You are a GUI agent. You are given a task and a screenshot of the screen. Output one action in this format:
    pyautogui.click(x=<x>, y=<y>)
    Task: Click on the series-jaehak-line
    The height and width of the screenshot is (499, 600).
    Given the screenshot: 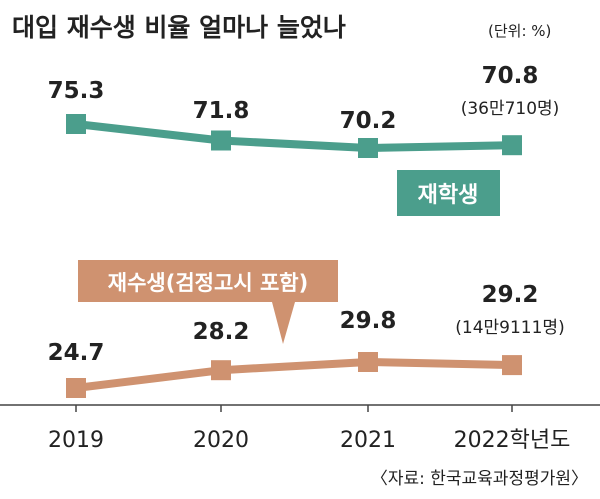 What is the action you would take?
    pyautogui.click(x=294, y=136)
    